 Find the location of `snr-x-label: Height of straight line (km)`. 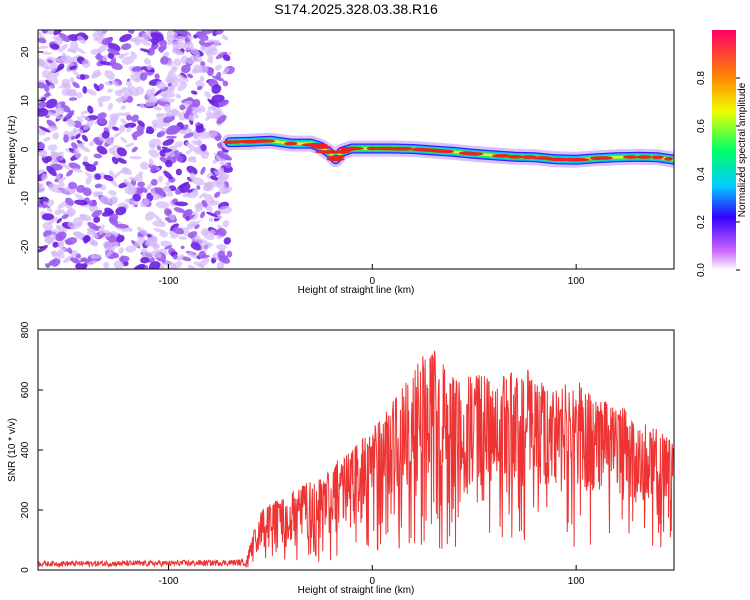

snr-x-label: Height of straight line (km) is located at coordinates (356, 590).